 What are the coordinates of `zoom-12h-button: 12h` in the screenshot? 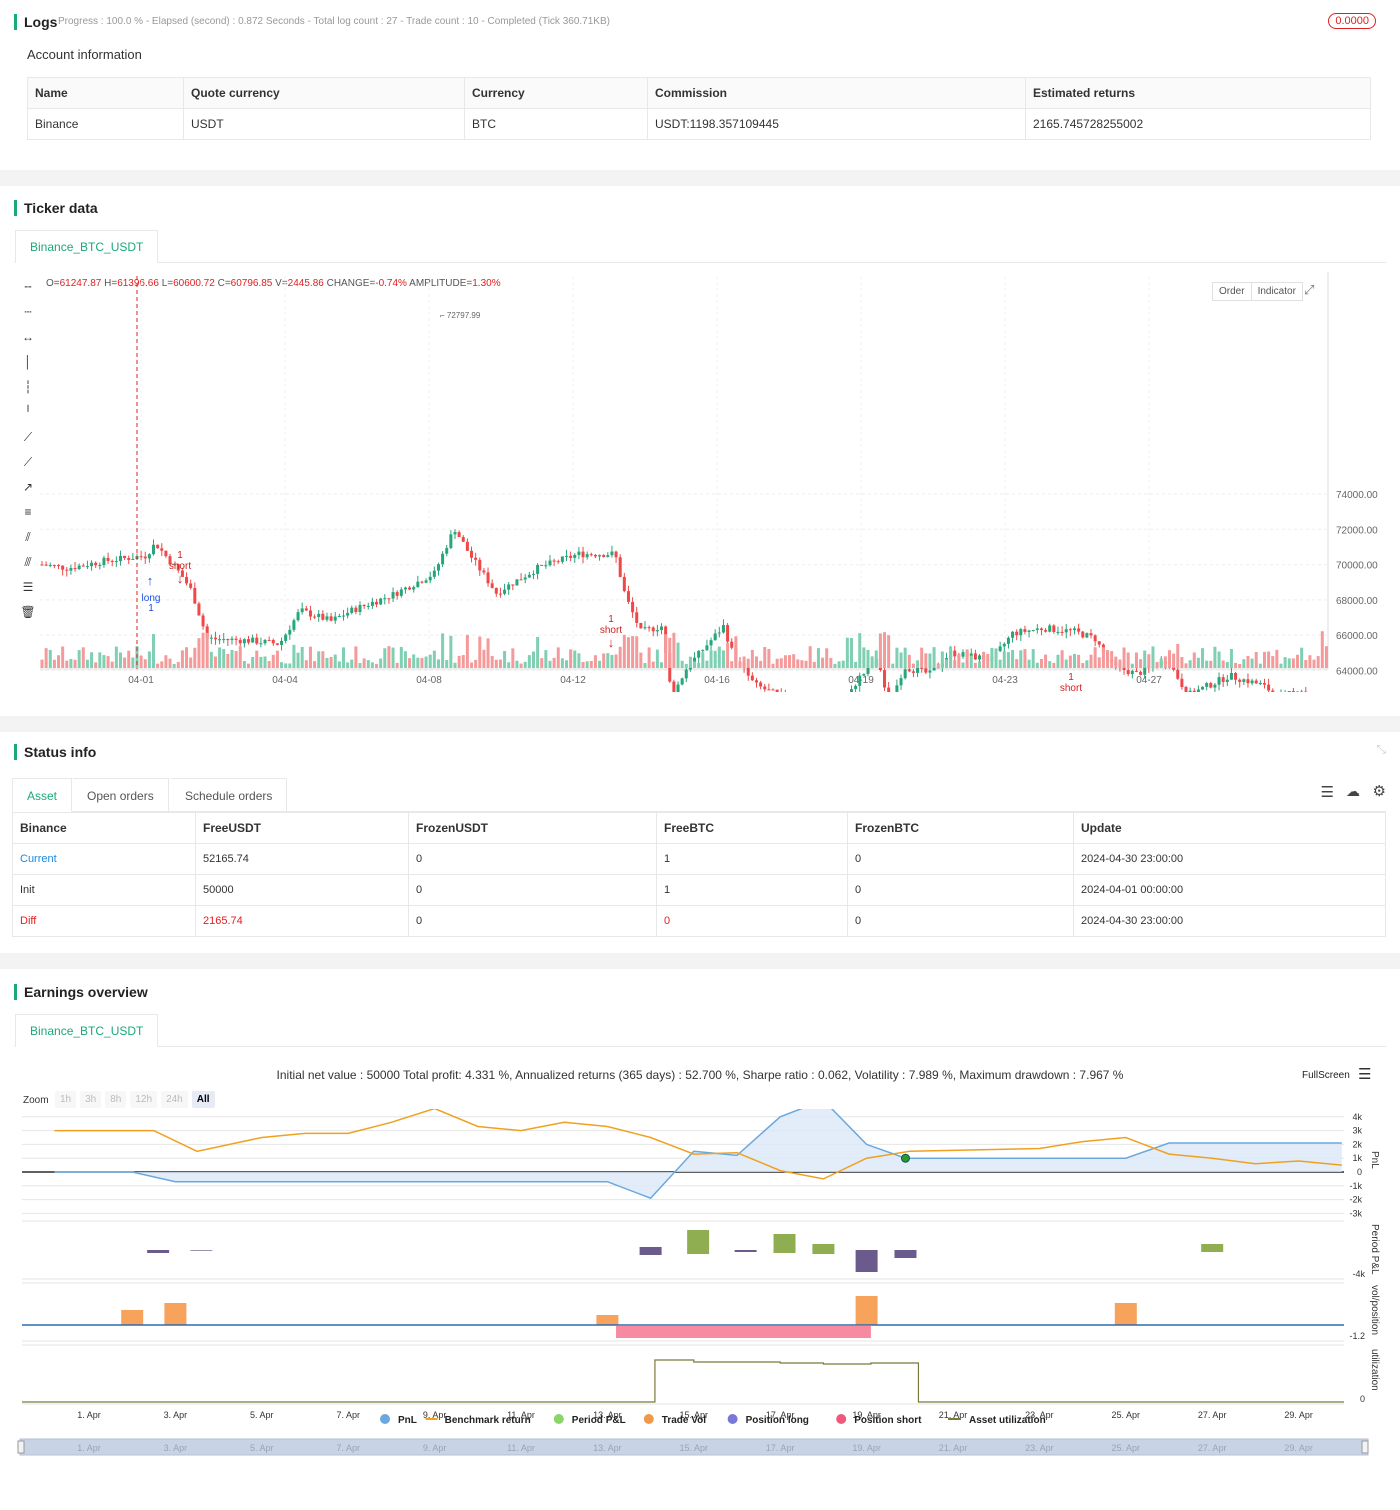 It's located at (144, 1099).